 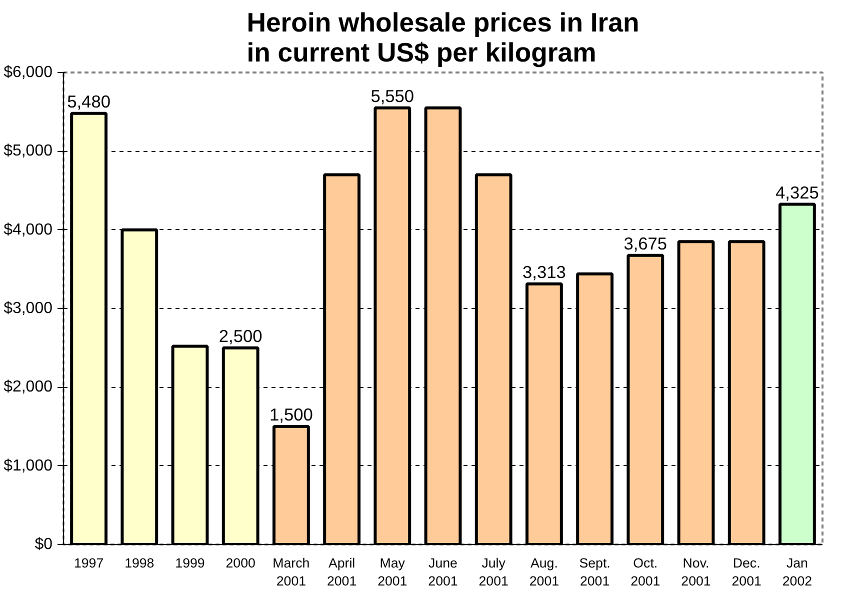 I want to click on x-tick-label: Aug. 2001, so click(x=544, y=572).